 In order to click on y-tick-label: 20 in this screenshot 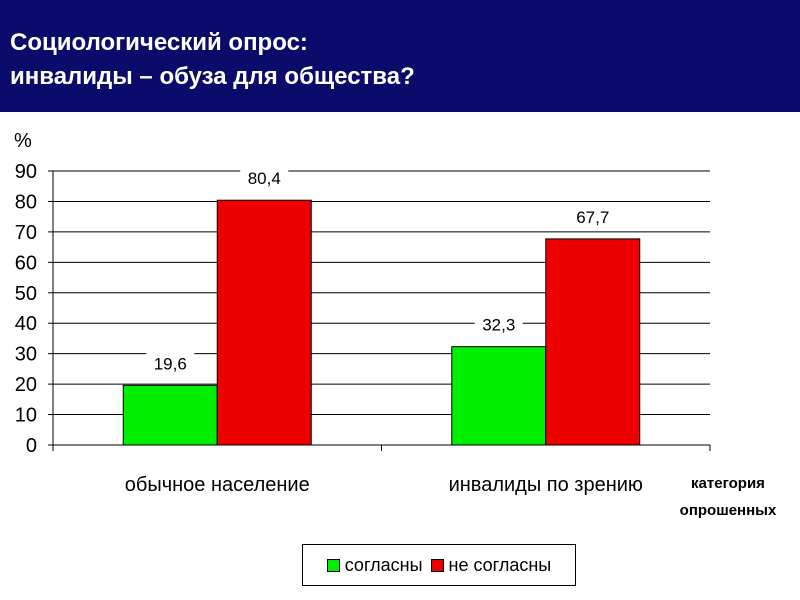, I will do `click(26, 385)`.